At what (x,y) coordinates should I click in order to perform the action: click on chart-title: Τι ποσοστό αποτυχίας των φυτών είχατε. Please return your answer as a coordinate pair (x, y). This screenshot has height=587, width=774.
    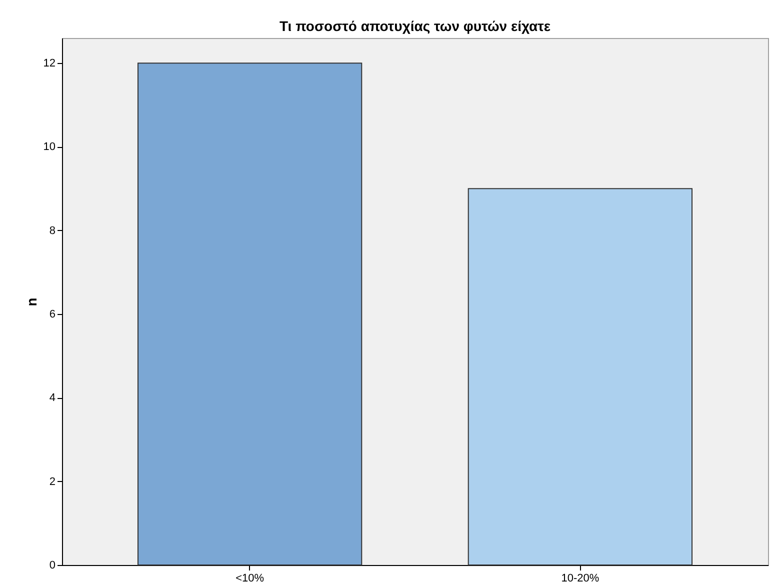
    Looking at the image, I should click on (415, 26).